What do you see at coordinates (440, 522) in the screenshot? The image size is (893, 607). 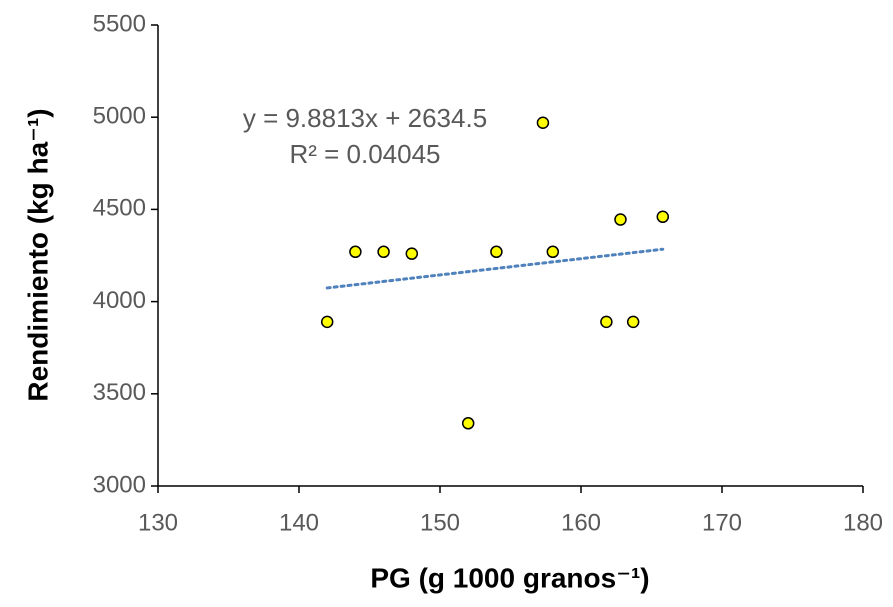 I see `x-tick-label: 150` at bounding box center [440, 522].